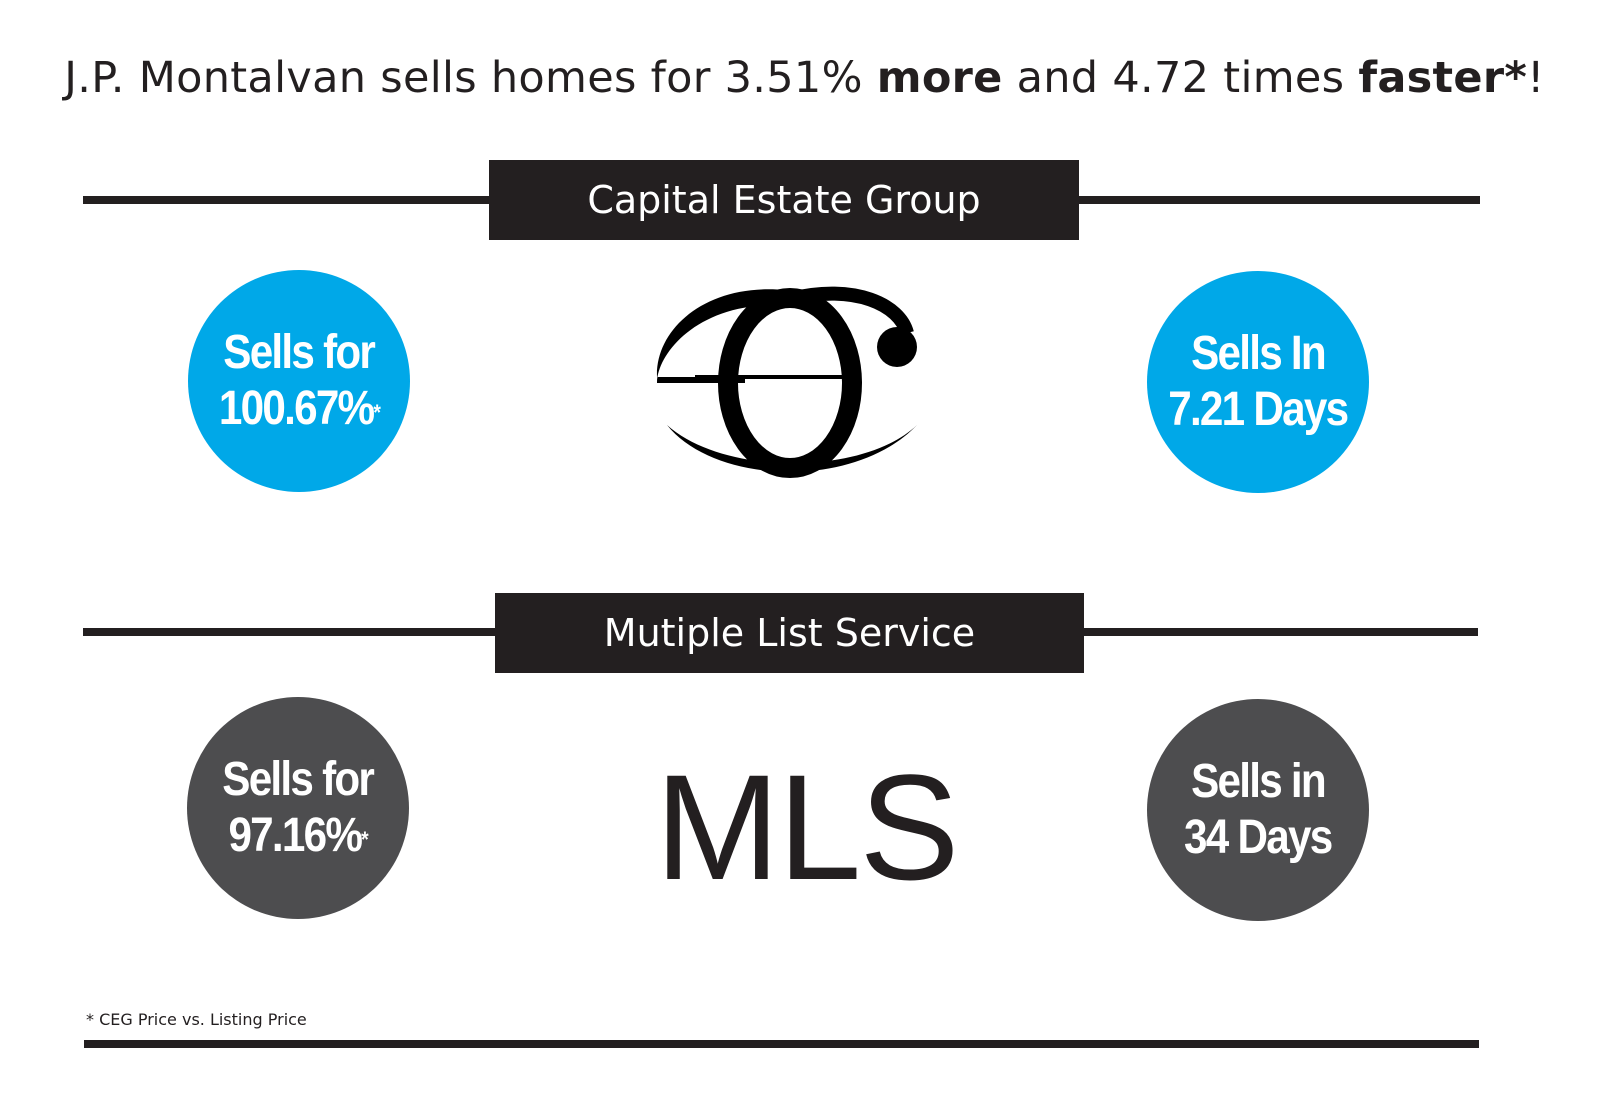 The image size is (1609, 1104). I want to click on mls-price-asterisk: *, so click(364, 839).